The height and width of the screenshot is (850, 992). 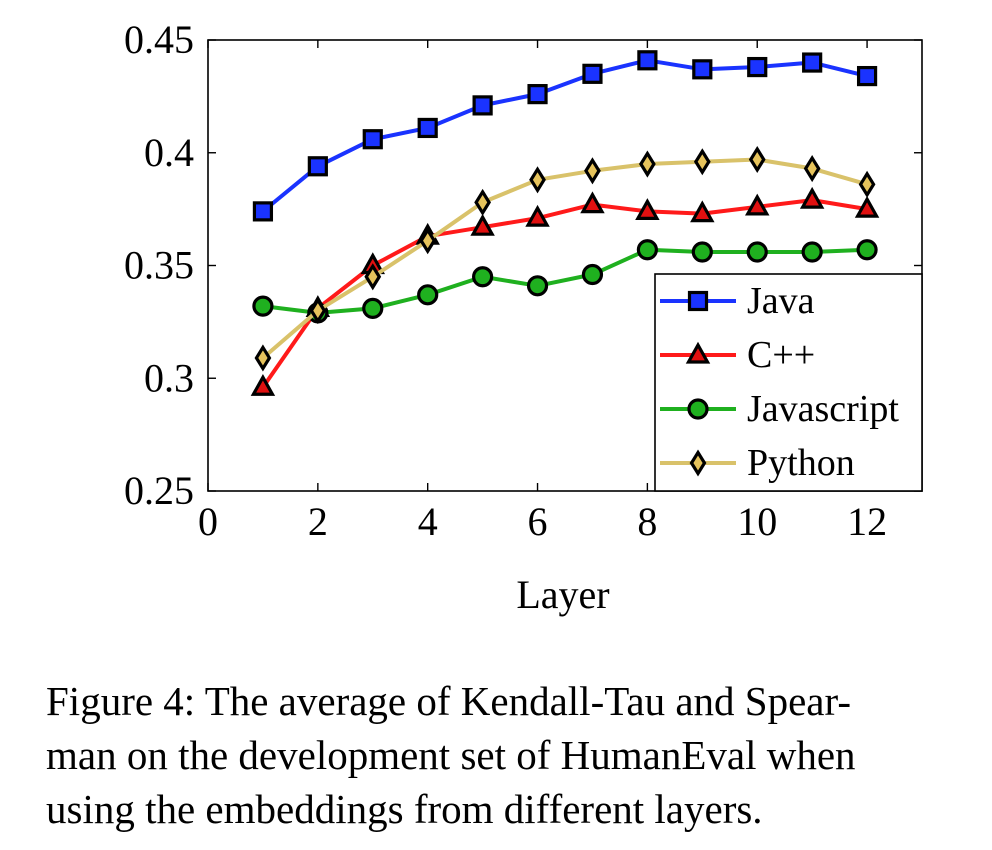 I want to click on series-java, so click(x=565, y=136).